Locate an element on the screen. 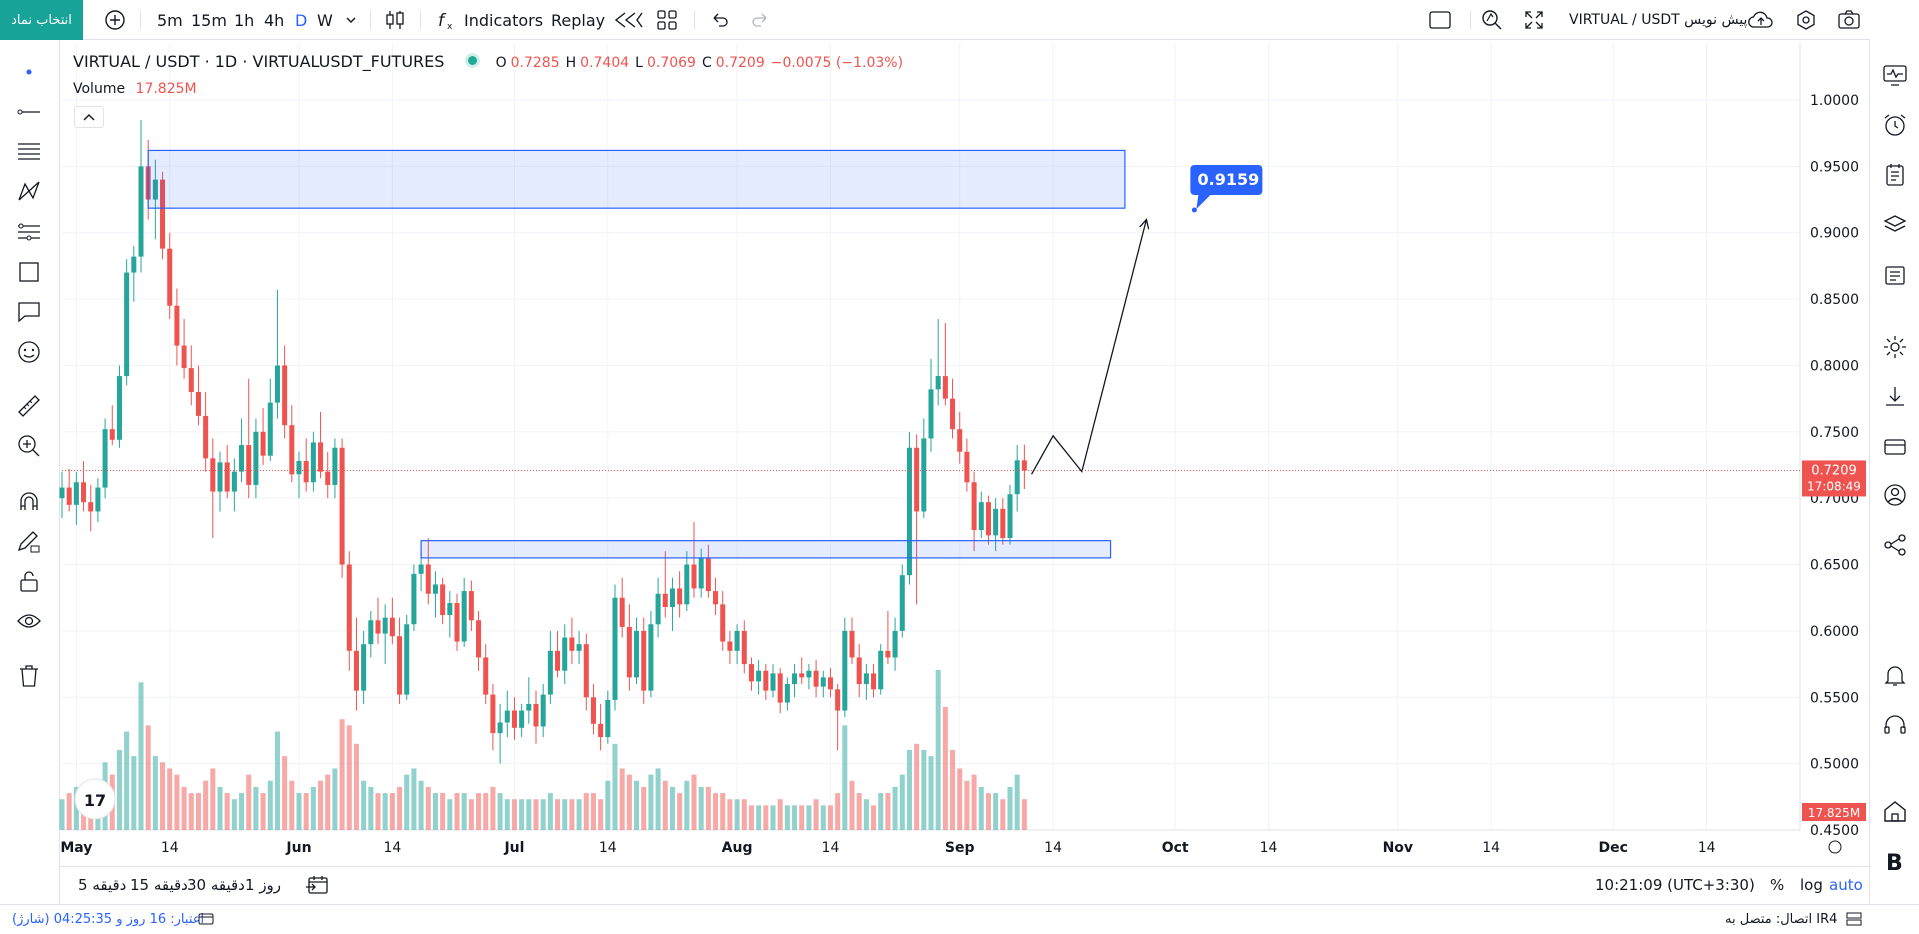 The width and height of the screenshot is (1919, 934). credit-status: اعتبار: 16 روز و 04:25:35 (شارژ) is located at coordinates (108, 919).